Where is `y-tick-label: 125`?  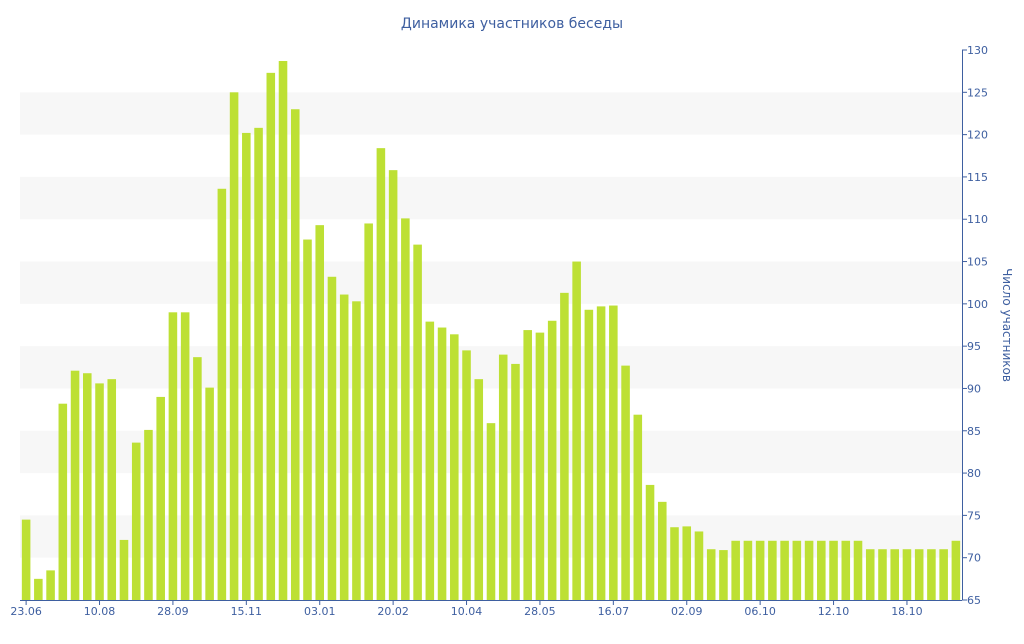
y-tick-label: 125 is located at coordinates (977, 92).